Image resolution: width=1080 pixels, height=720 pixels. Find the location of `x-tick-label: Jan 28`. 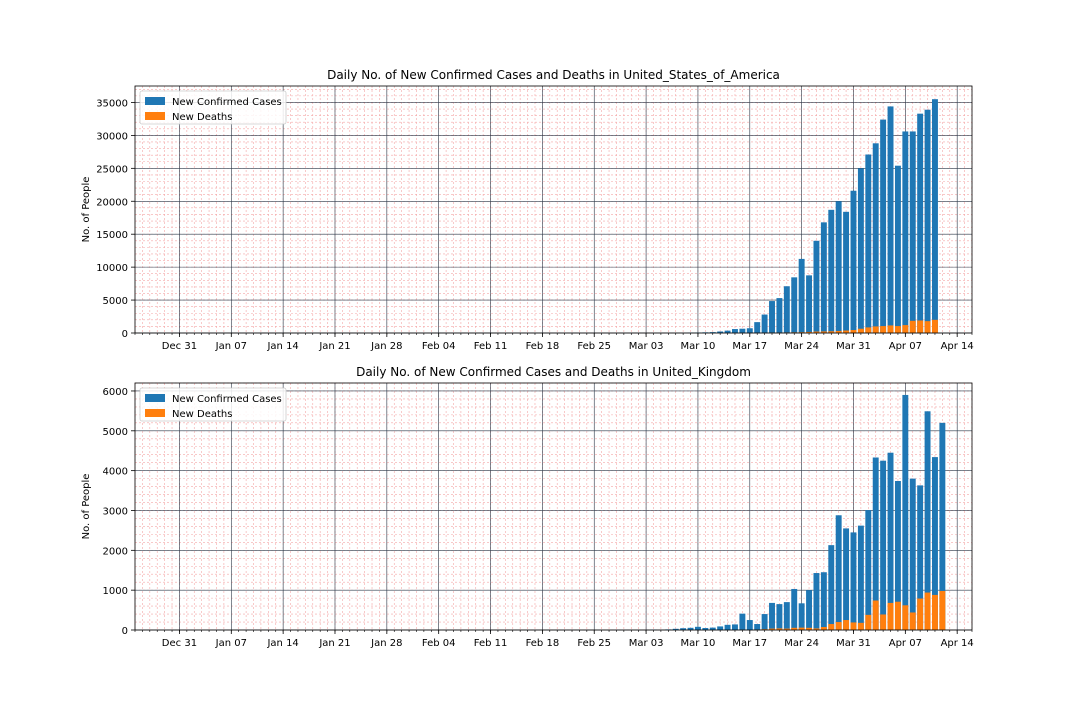

x-tick-label: Jan 28 is located at coordinates (386, 346).